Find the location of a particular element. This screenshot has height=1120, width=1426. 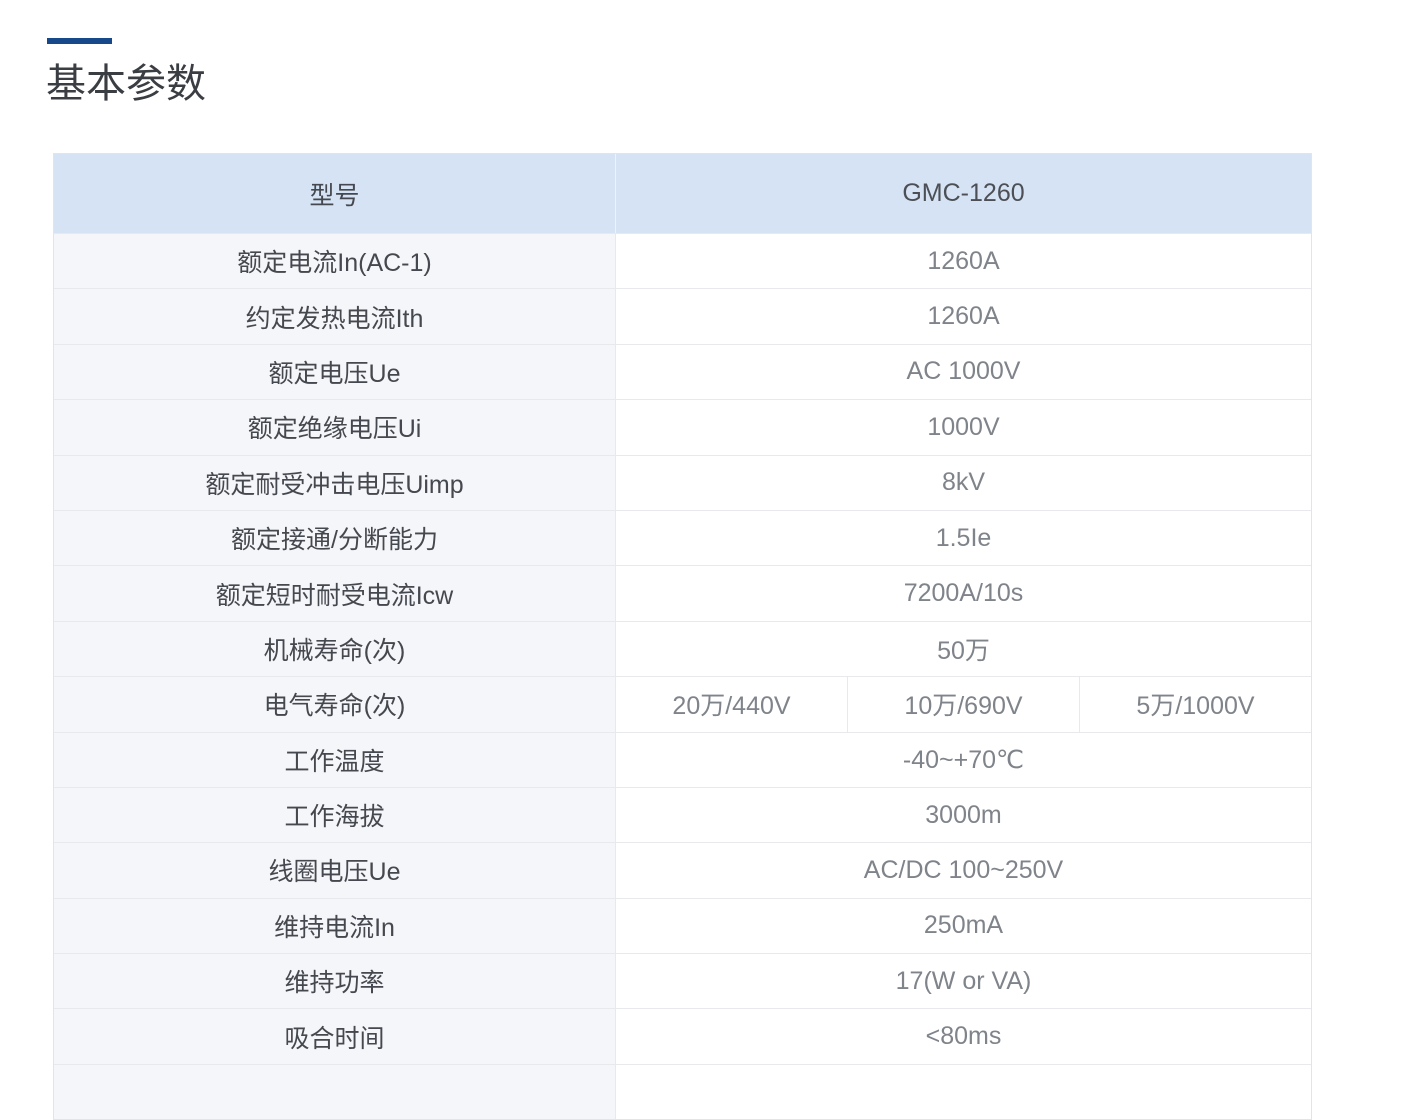

param-label: 额定绝缘电压Ui is located at coordinates (335, 427).